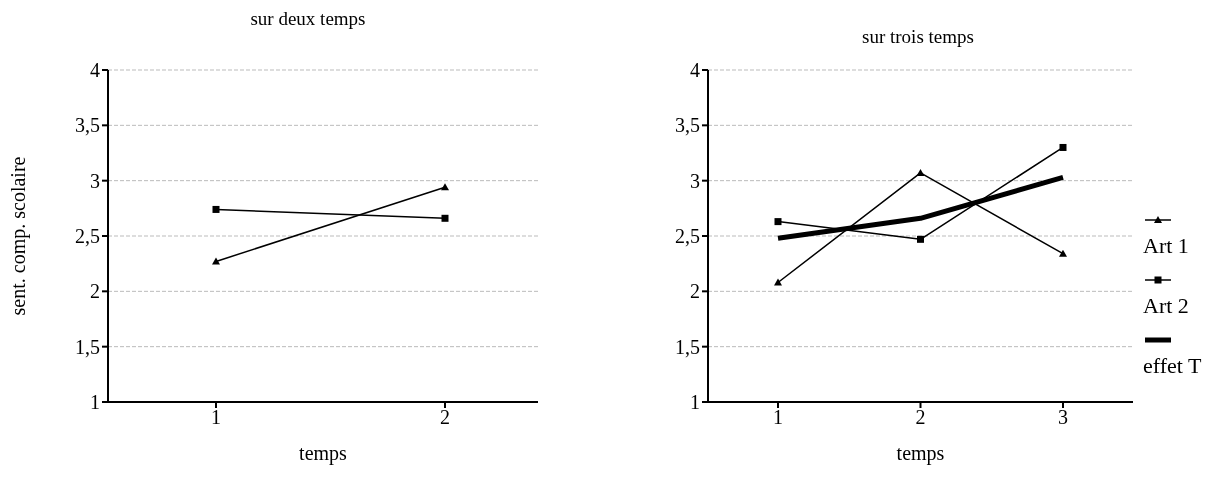  What do you see at coordinates (308, 18) in the screenshot?
I see `chart-title: sur deux temps` at bounding box center [308, 18].